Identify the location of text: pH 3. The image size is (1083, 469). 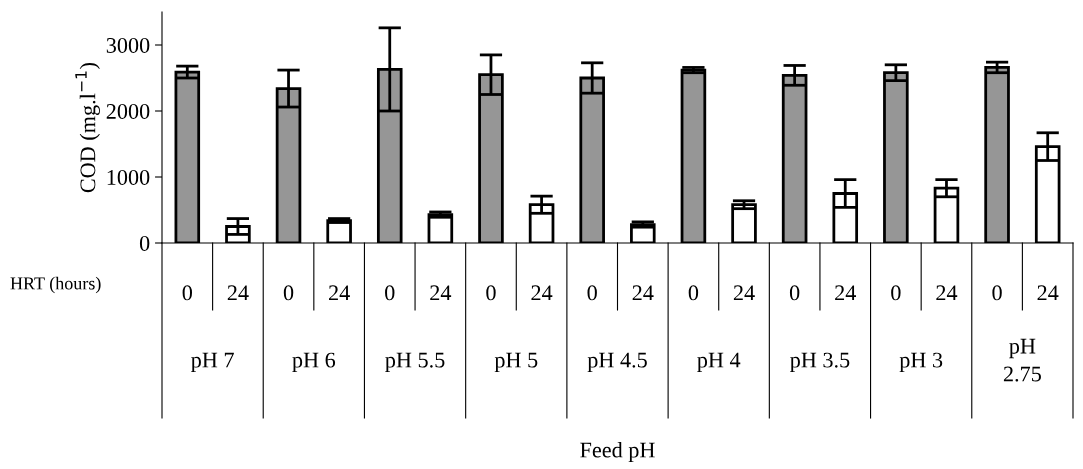
(921, 362).